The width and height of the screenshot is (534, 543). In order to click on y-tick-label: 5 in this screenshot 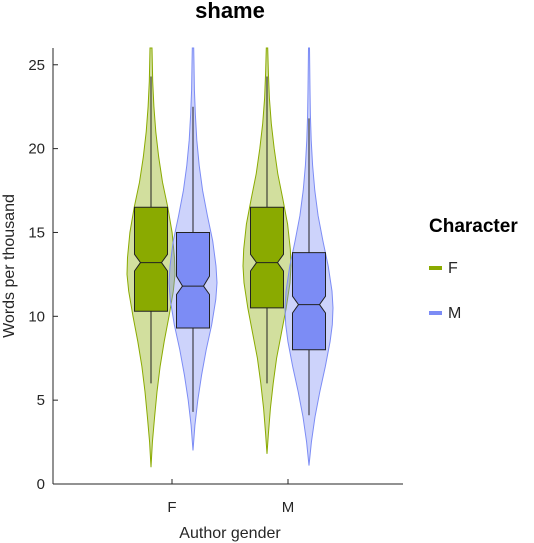, I will do `click(41, 400)`.